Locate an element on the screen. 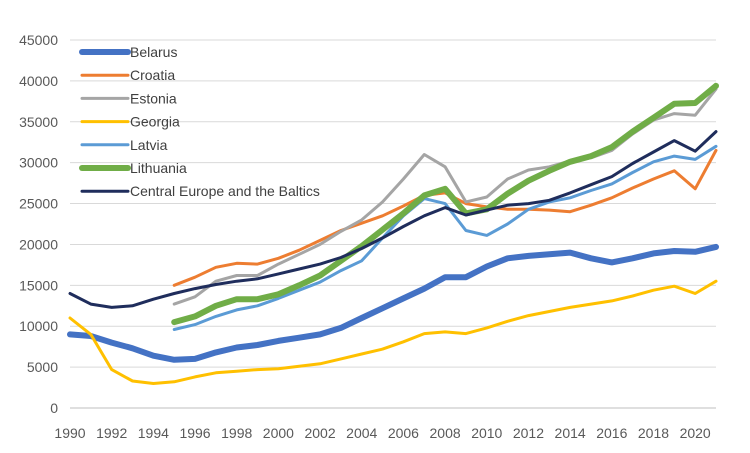 This screenshot has width=750, height=453. y-tick-label: 35000 is located at coordinates (38, 122).